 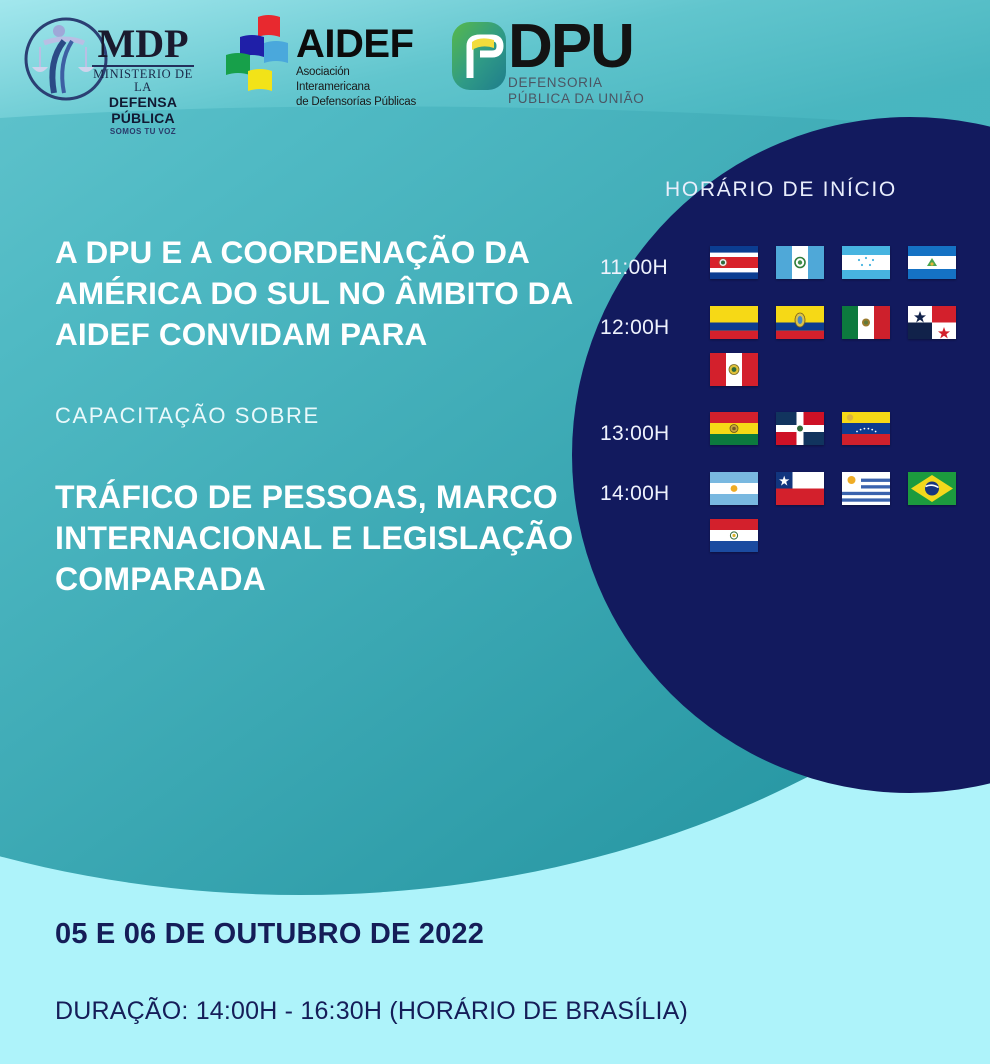 What do you see at coordinates (333, 79) in the screenshot?
I see `aidef-line1: Asociación Interamericana` at bounding box center [333, 79].